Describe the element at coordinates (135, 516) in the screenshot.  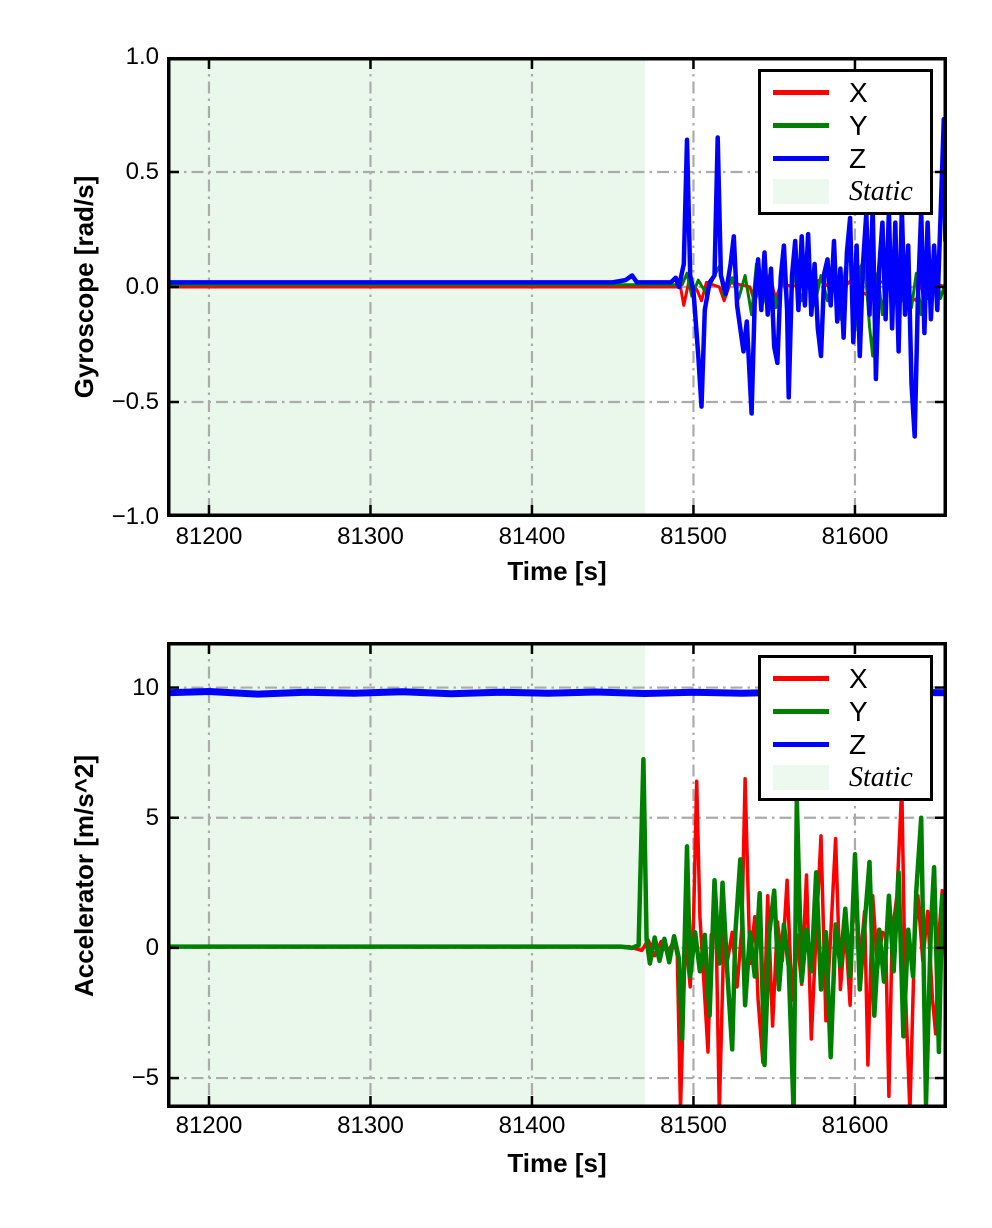
I see `y-tick-label: −1.0` at that location.